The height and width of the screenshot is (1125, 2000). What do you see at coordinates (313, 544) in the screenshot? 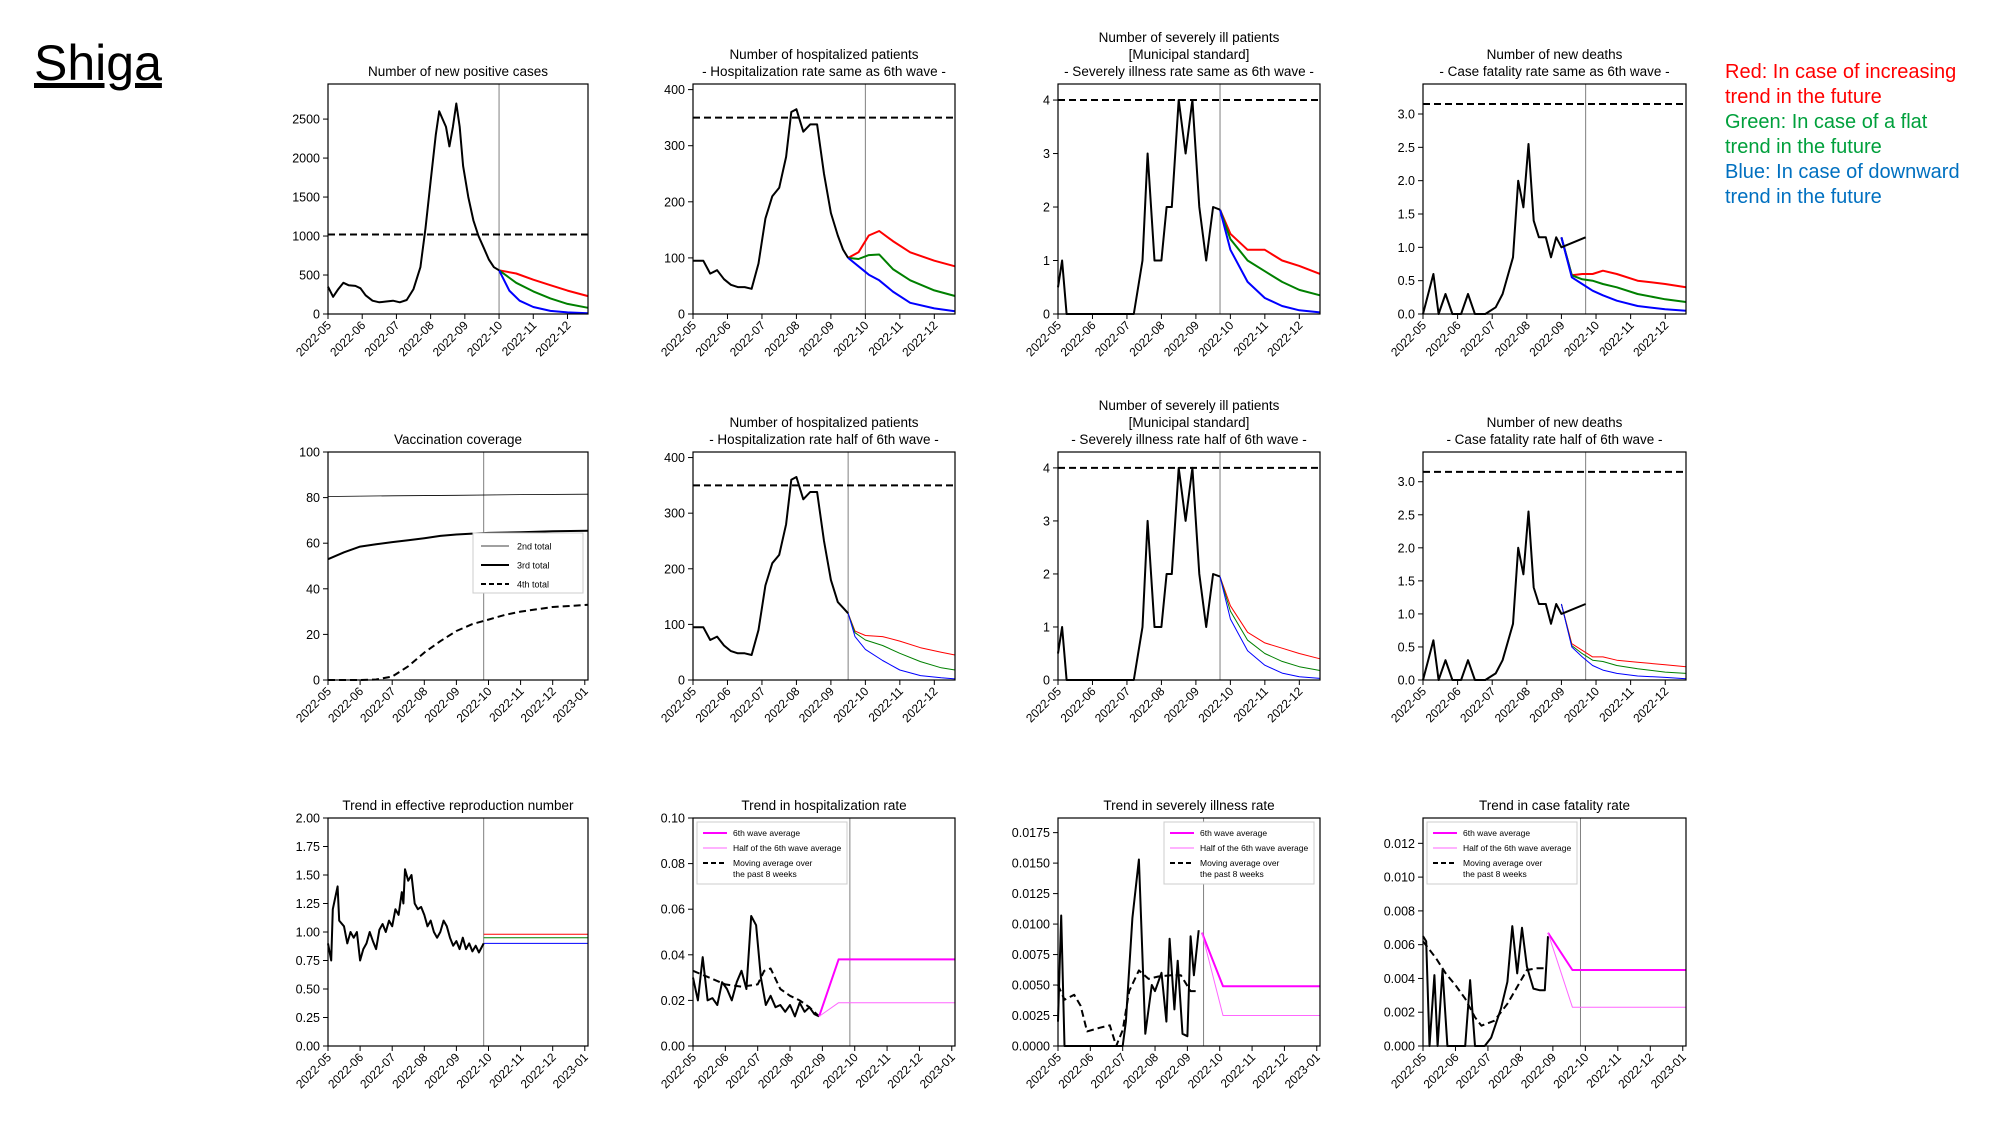
I see `y-tick-label: 60` at bounding box center [313, 544].